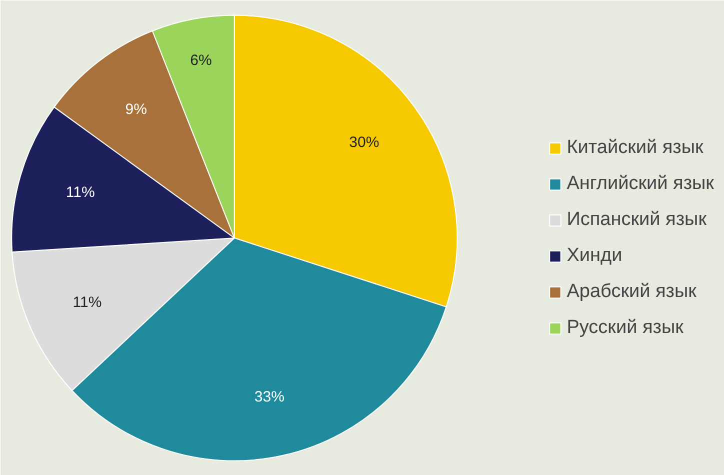 The width and height of the screenshot is (724, 475). What do you see at coordinates (594, 255) in the screenshot?
I see `legend-label: Хинди` at bounding box center [594, 255].